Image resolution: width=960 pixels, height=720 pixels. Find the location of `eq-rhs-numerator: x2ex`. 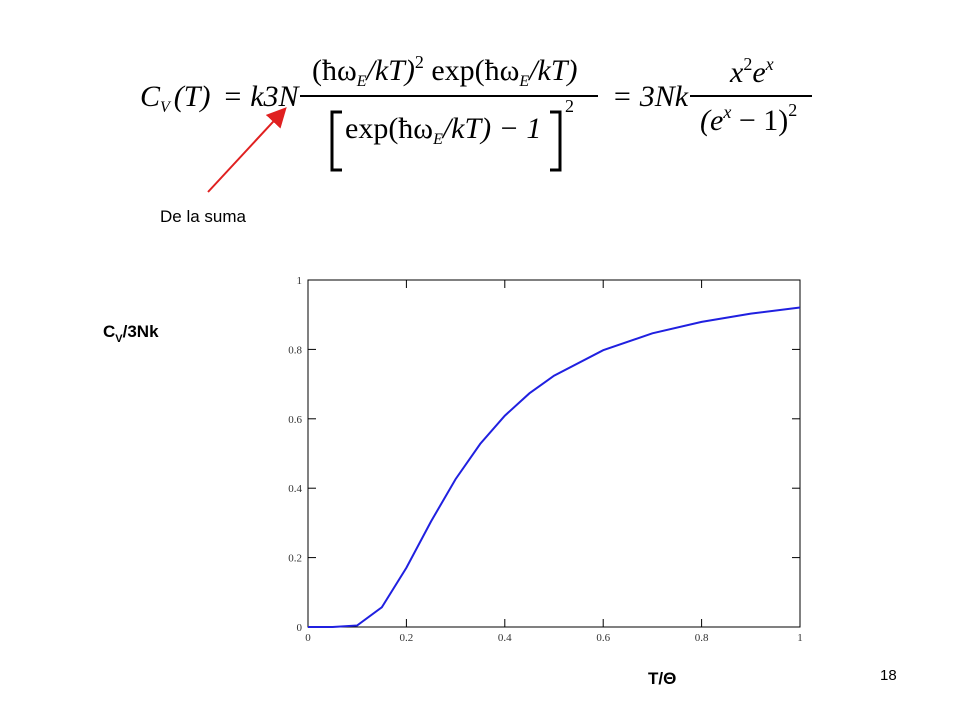

eq-rhs-numerator: x2ex is located at coordinates (751, 71).